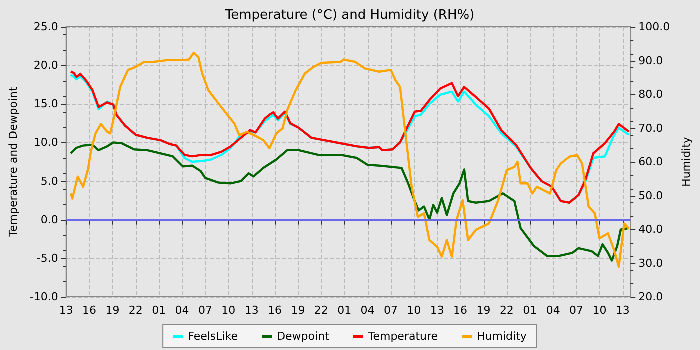  Describe the element at coordinates (46, 143) in the screenshot. I see `y-tick-label: 10.0` at that location.